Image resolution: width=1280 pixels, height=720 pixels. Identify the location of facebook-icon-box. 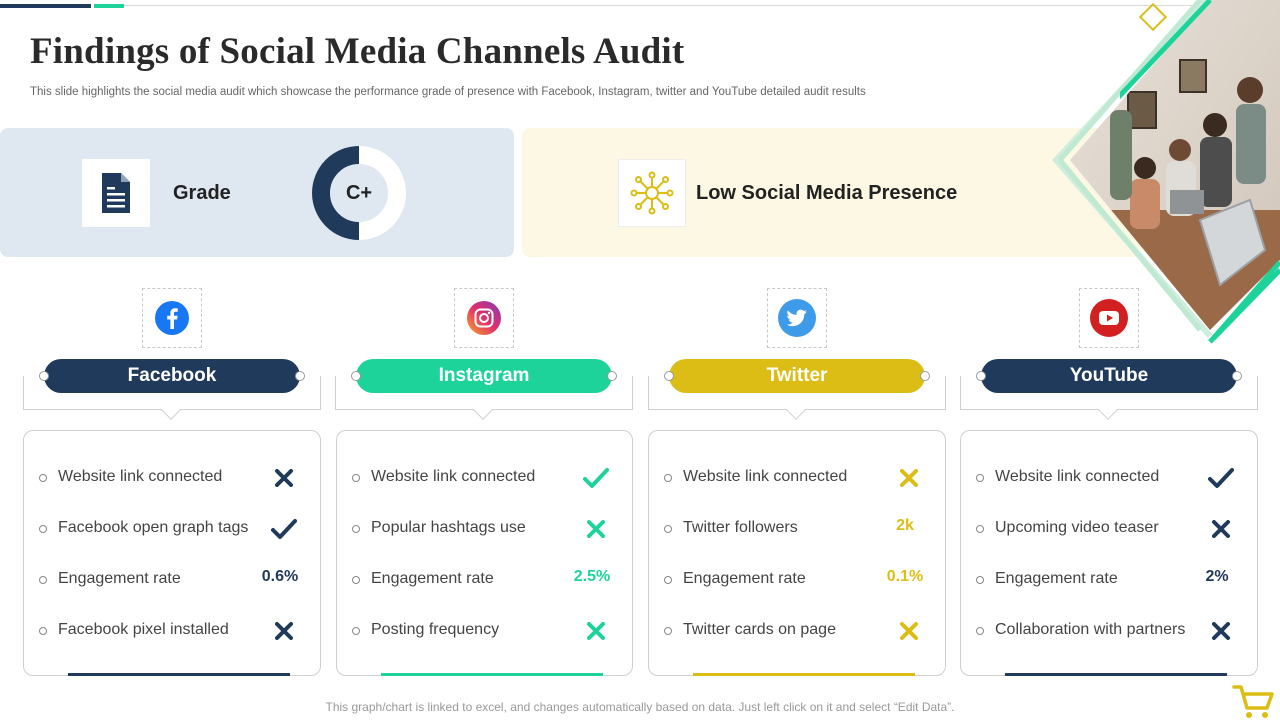
(172, 318).